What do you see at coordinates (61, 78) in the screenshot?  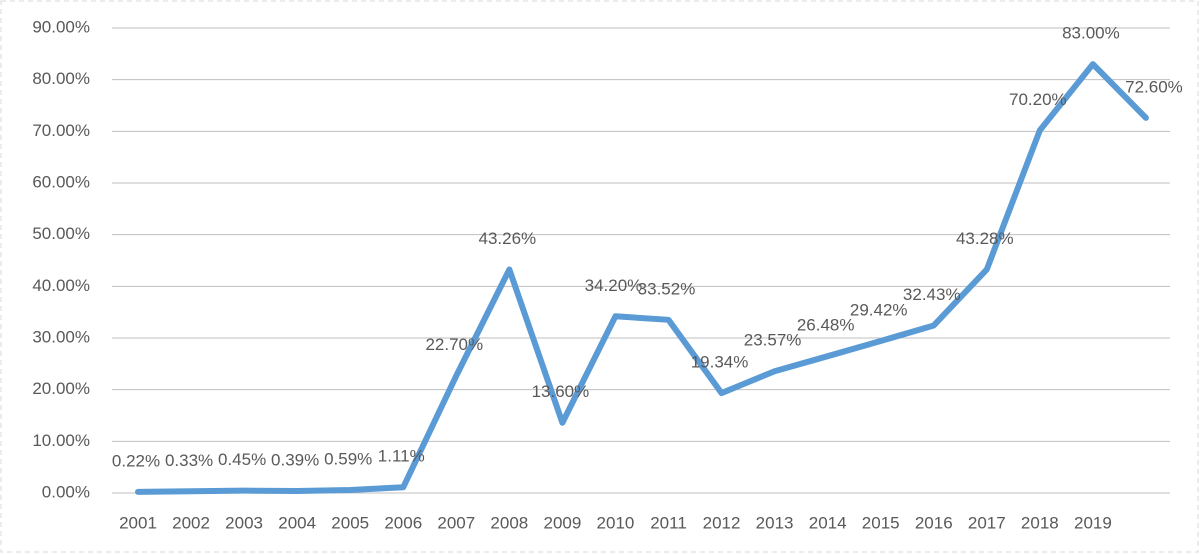 I see `y-tick-label: 80.00%` at bounding box center [61, 78].